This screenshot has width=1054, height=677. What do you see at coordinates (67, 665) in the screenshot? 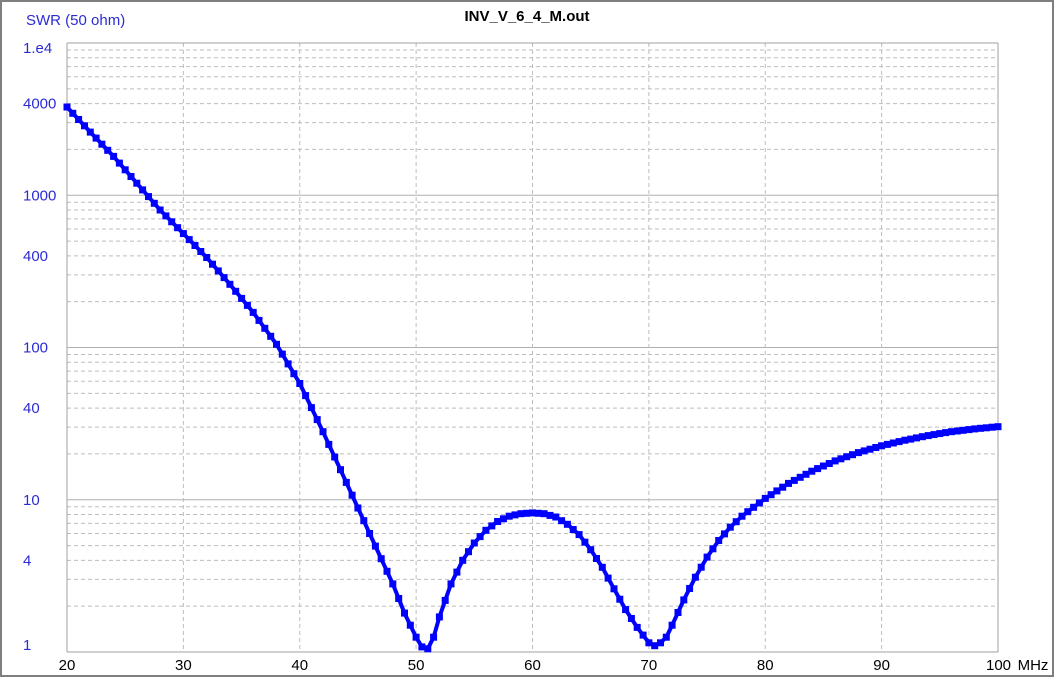
I see `x-tick-label: 20` at bounding box center [67, 665].